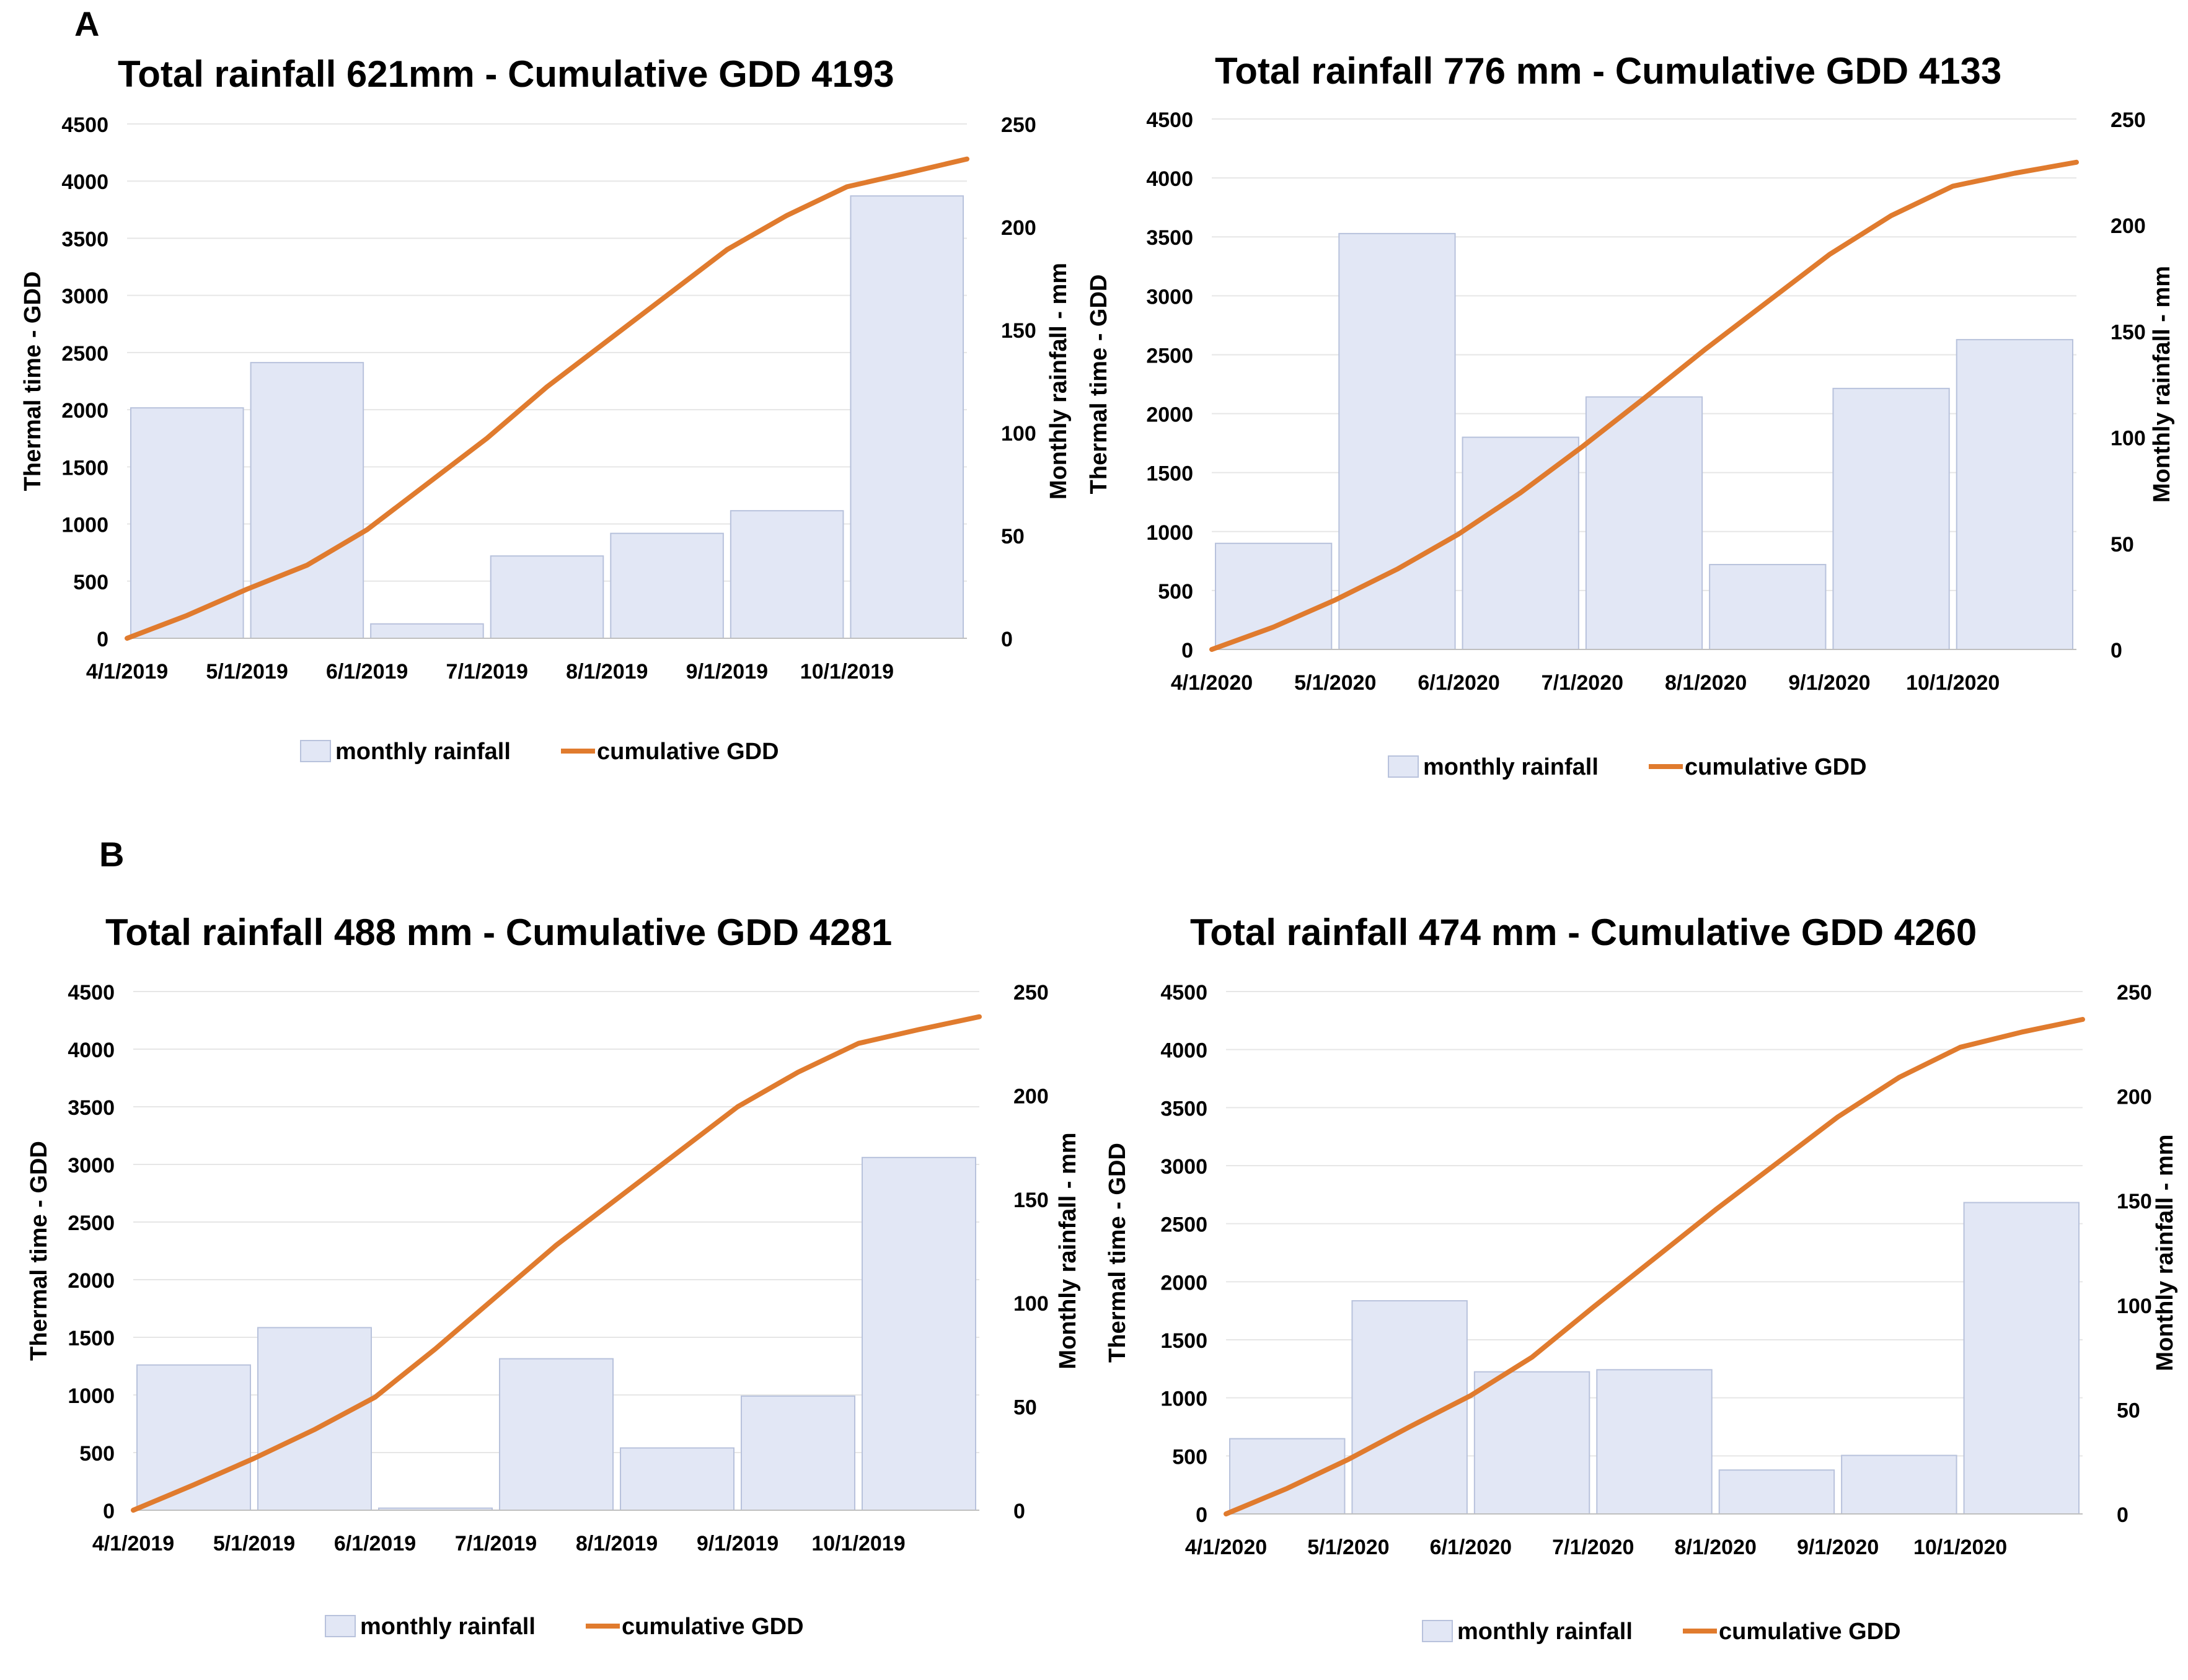  What do you see at coordinates (564, 1627) in the screenshot?
I see `legend: monthly rainfall cumulative GDD` at bounding box center [564, 1627].